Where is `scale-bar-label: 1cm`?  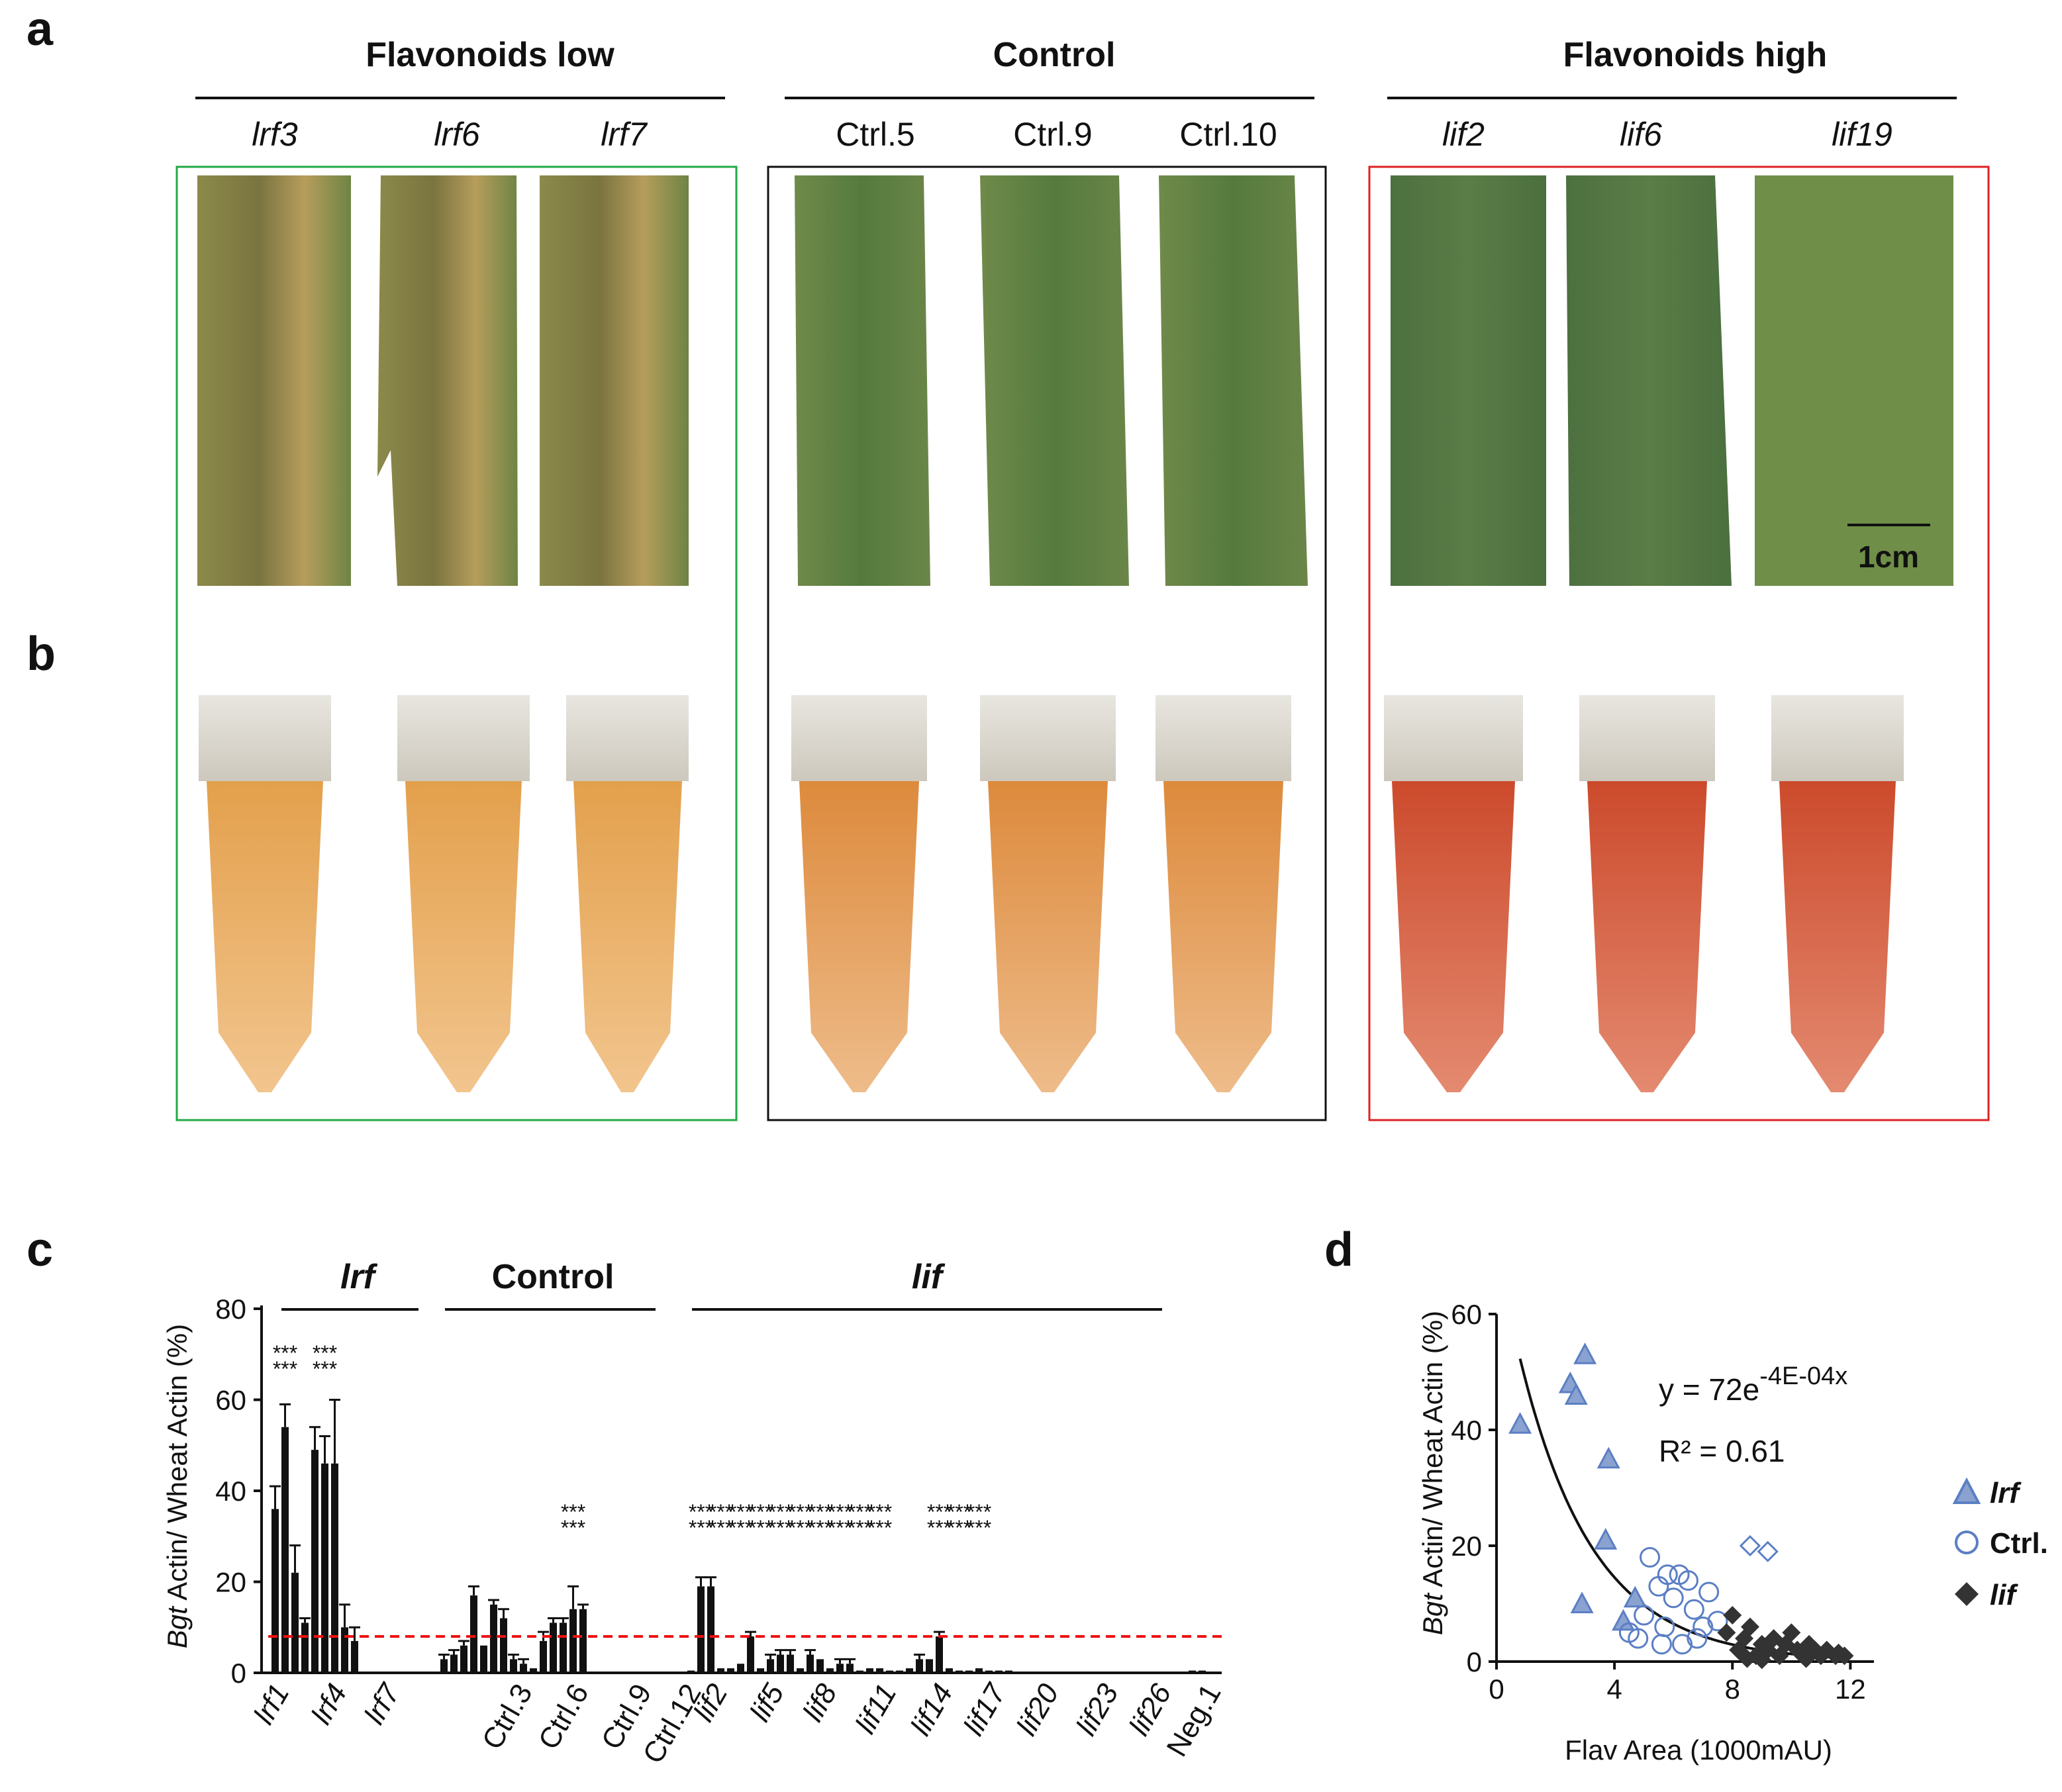
scale-bar-label: 1cm is located at coordinates (1888, 557).